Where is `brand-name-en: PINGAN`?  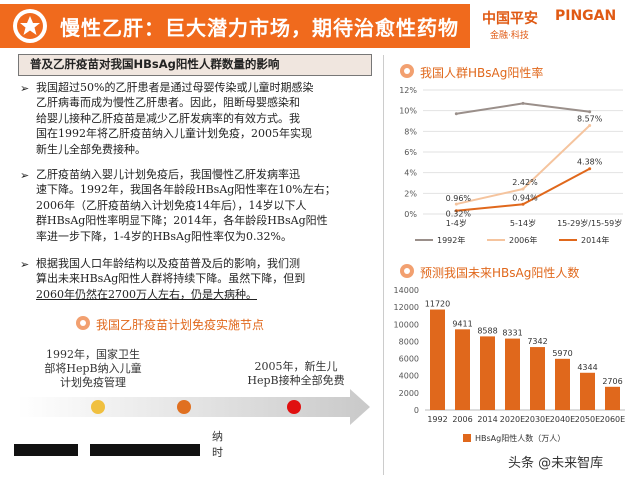
brand-name-en: PINGAN is located at coordinates (586, 16).